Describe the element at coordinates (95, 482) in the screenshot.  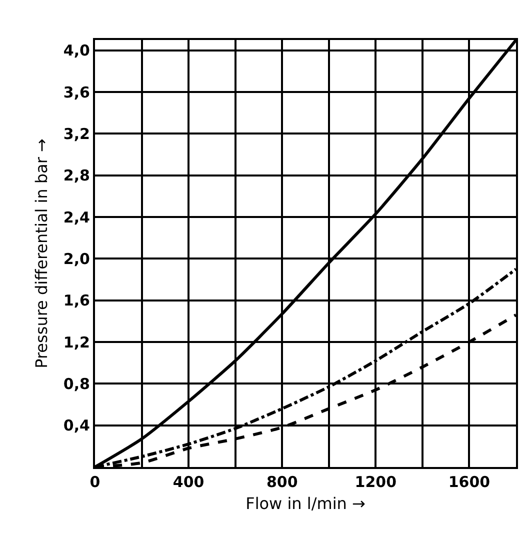
I see `x-tick-label: 0` at that location.